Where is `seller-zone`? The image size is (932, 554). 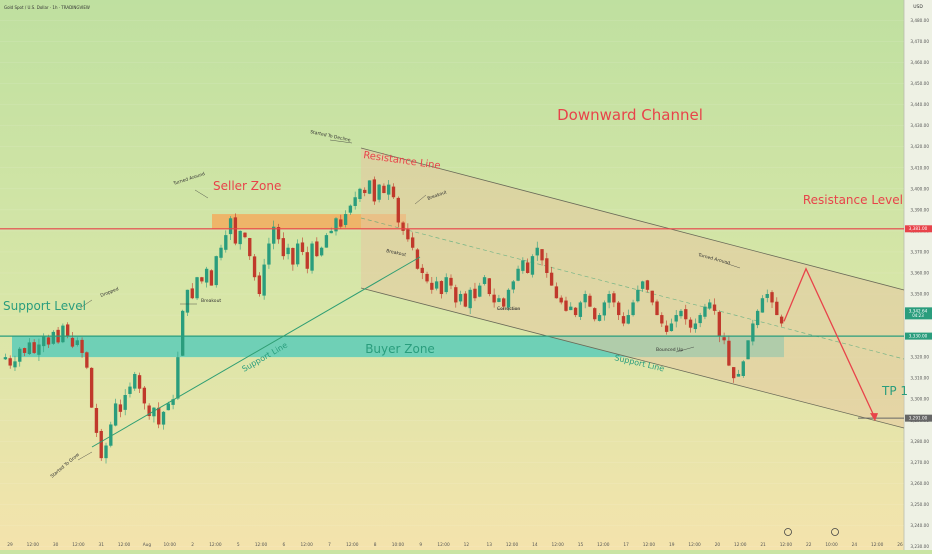 seller-zone is located at coordinates (309, 221).